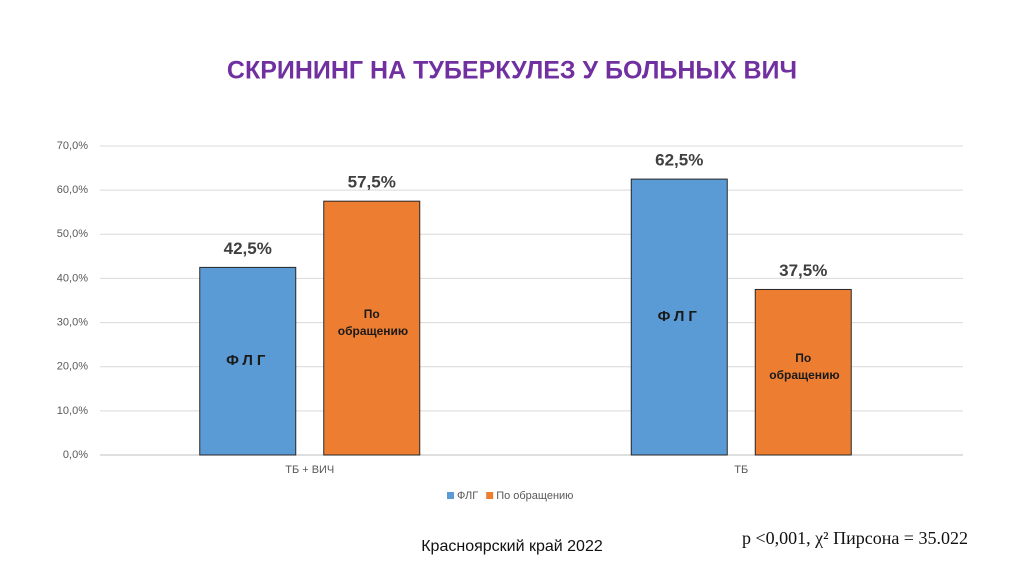 The height and width of the screenshot is (574, 1024). Describe the element at coordinates (72, 146) in the screenshot. I see `y-tick-label: 70,0%` at that location.